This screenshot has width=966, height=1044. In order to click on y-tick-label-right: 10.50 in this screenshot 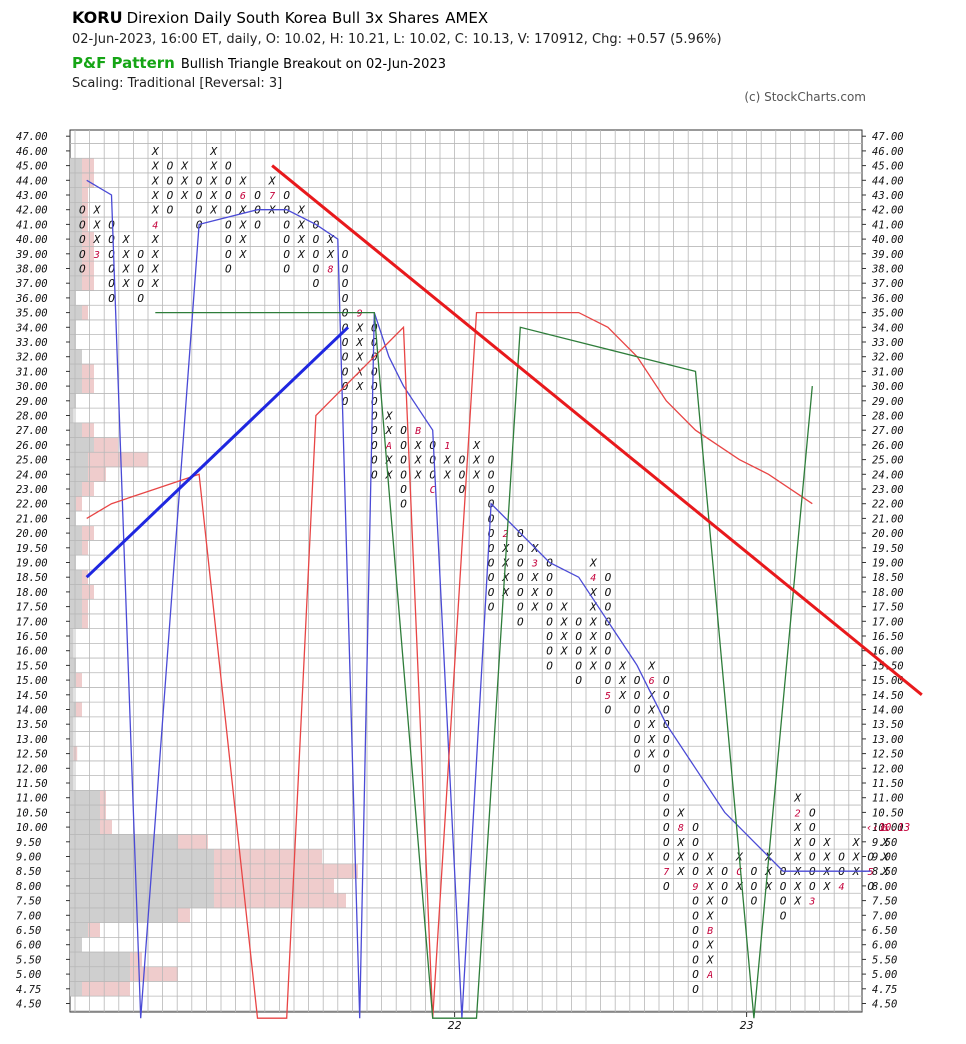, I will do `click(888, 813)`.